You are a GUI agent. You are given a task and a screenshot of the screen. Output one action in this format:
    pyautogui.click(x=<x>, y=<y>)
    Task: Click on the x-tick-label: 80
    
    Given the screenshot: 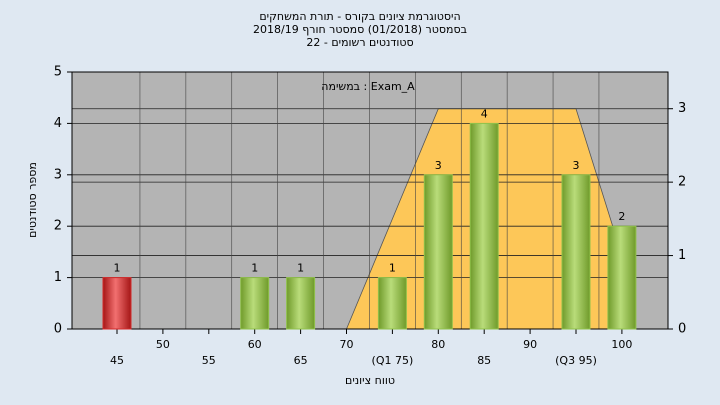 What is the action you would take?
    pyautogui.click(x=438, y=344)
    